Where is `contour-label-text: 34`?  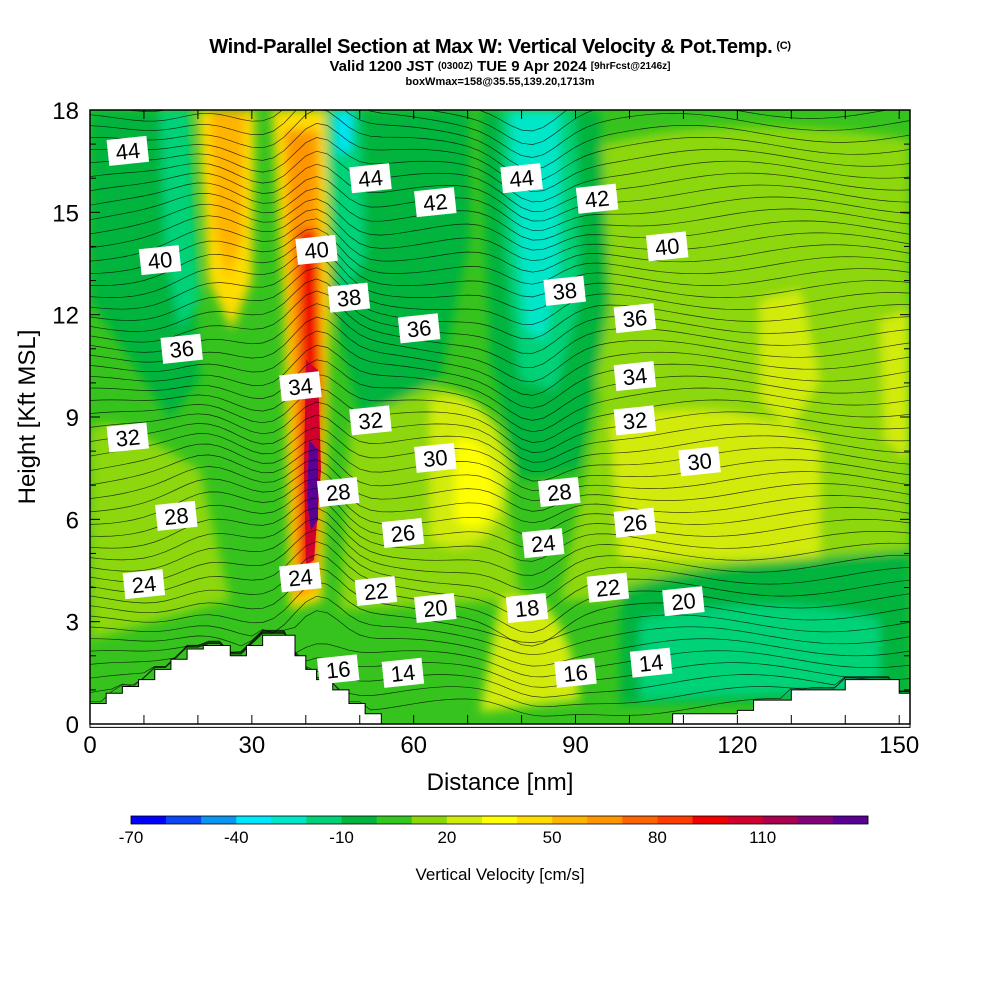 contour-label-text: 34 is located at coordinates (634, 376).